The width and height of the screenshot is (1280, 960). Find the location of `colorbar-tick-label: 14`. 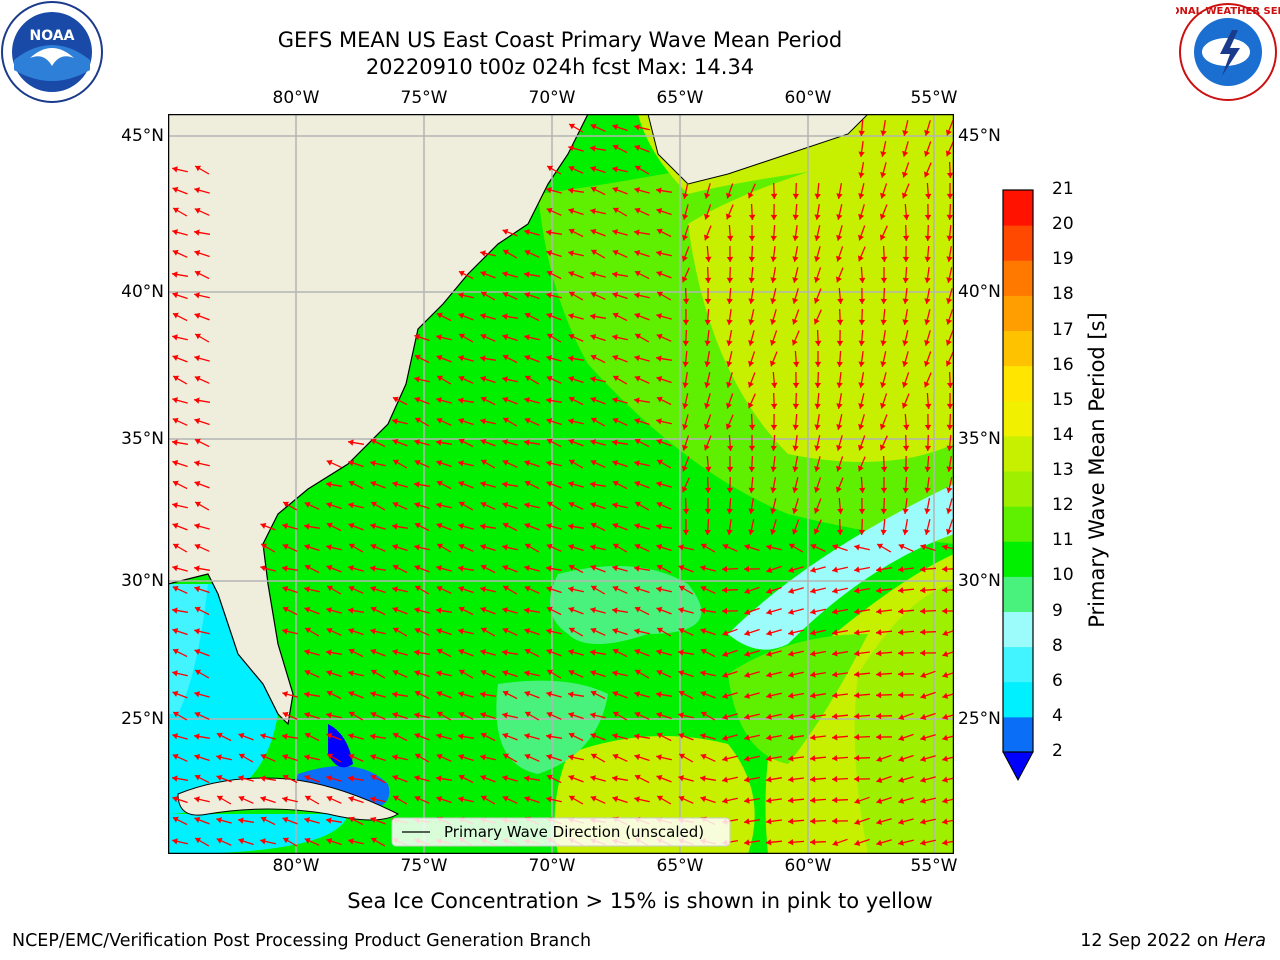

colorbar-tick-label: 14 is located at coordinates (1063, 434).